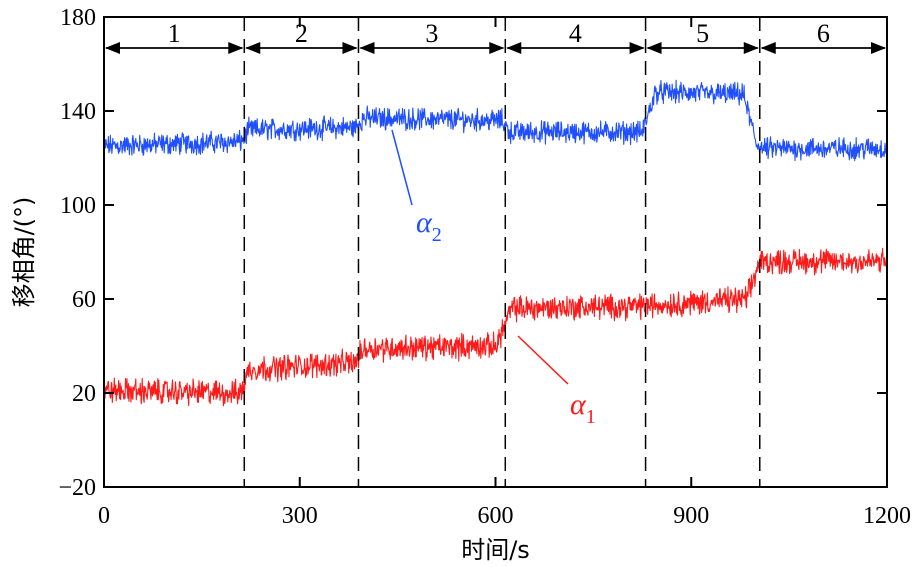 The width and height of the screenshot is (922, 567). I want to click on region-label-1: 1, so click(174, 33).